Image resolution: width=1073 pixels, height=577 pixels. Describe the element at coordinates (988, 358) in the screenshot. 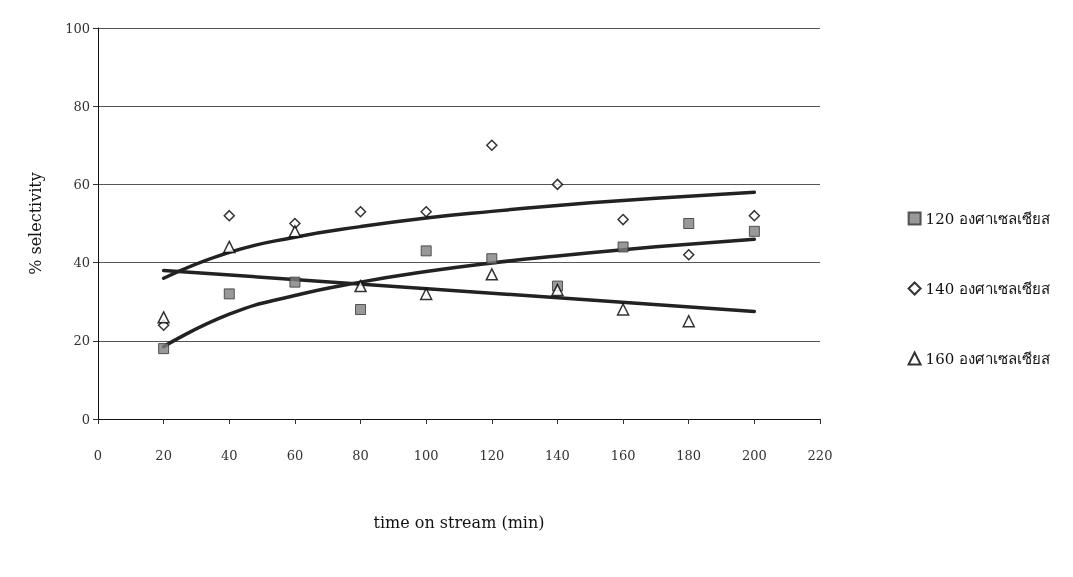

I see `legend-label: 160 องศาเซลเซียส` at that location.